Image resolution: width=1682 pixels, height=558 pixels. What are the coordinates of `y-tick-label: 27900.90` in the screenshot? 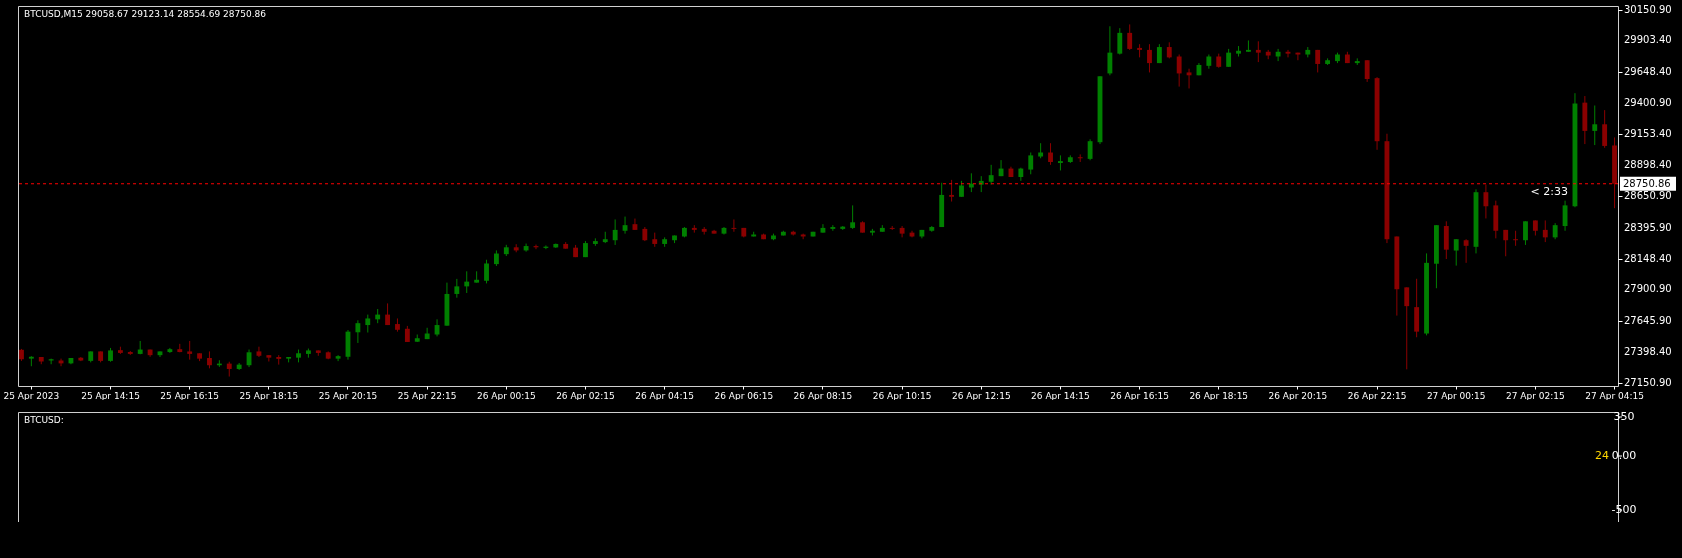 It's located at (1648, 289).